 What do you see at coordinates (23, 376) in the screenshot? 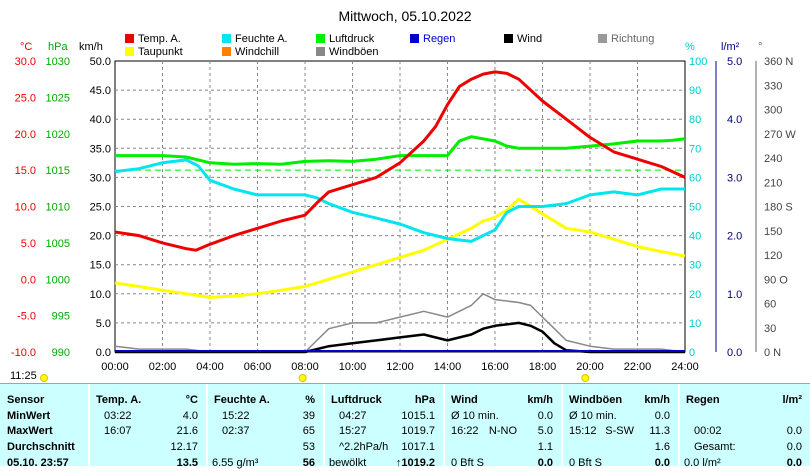
I see `status-time: 11:25` at bounding box center [23, 376].